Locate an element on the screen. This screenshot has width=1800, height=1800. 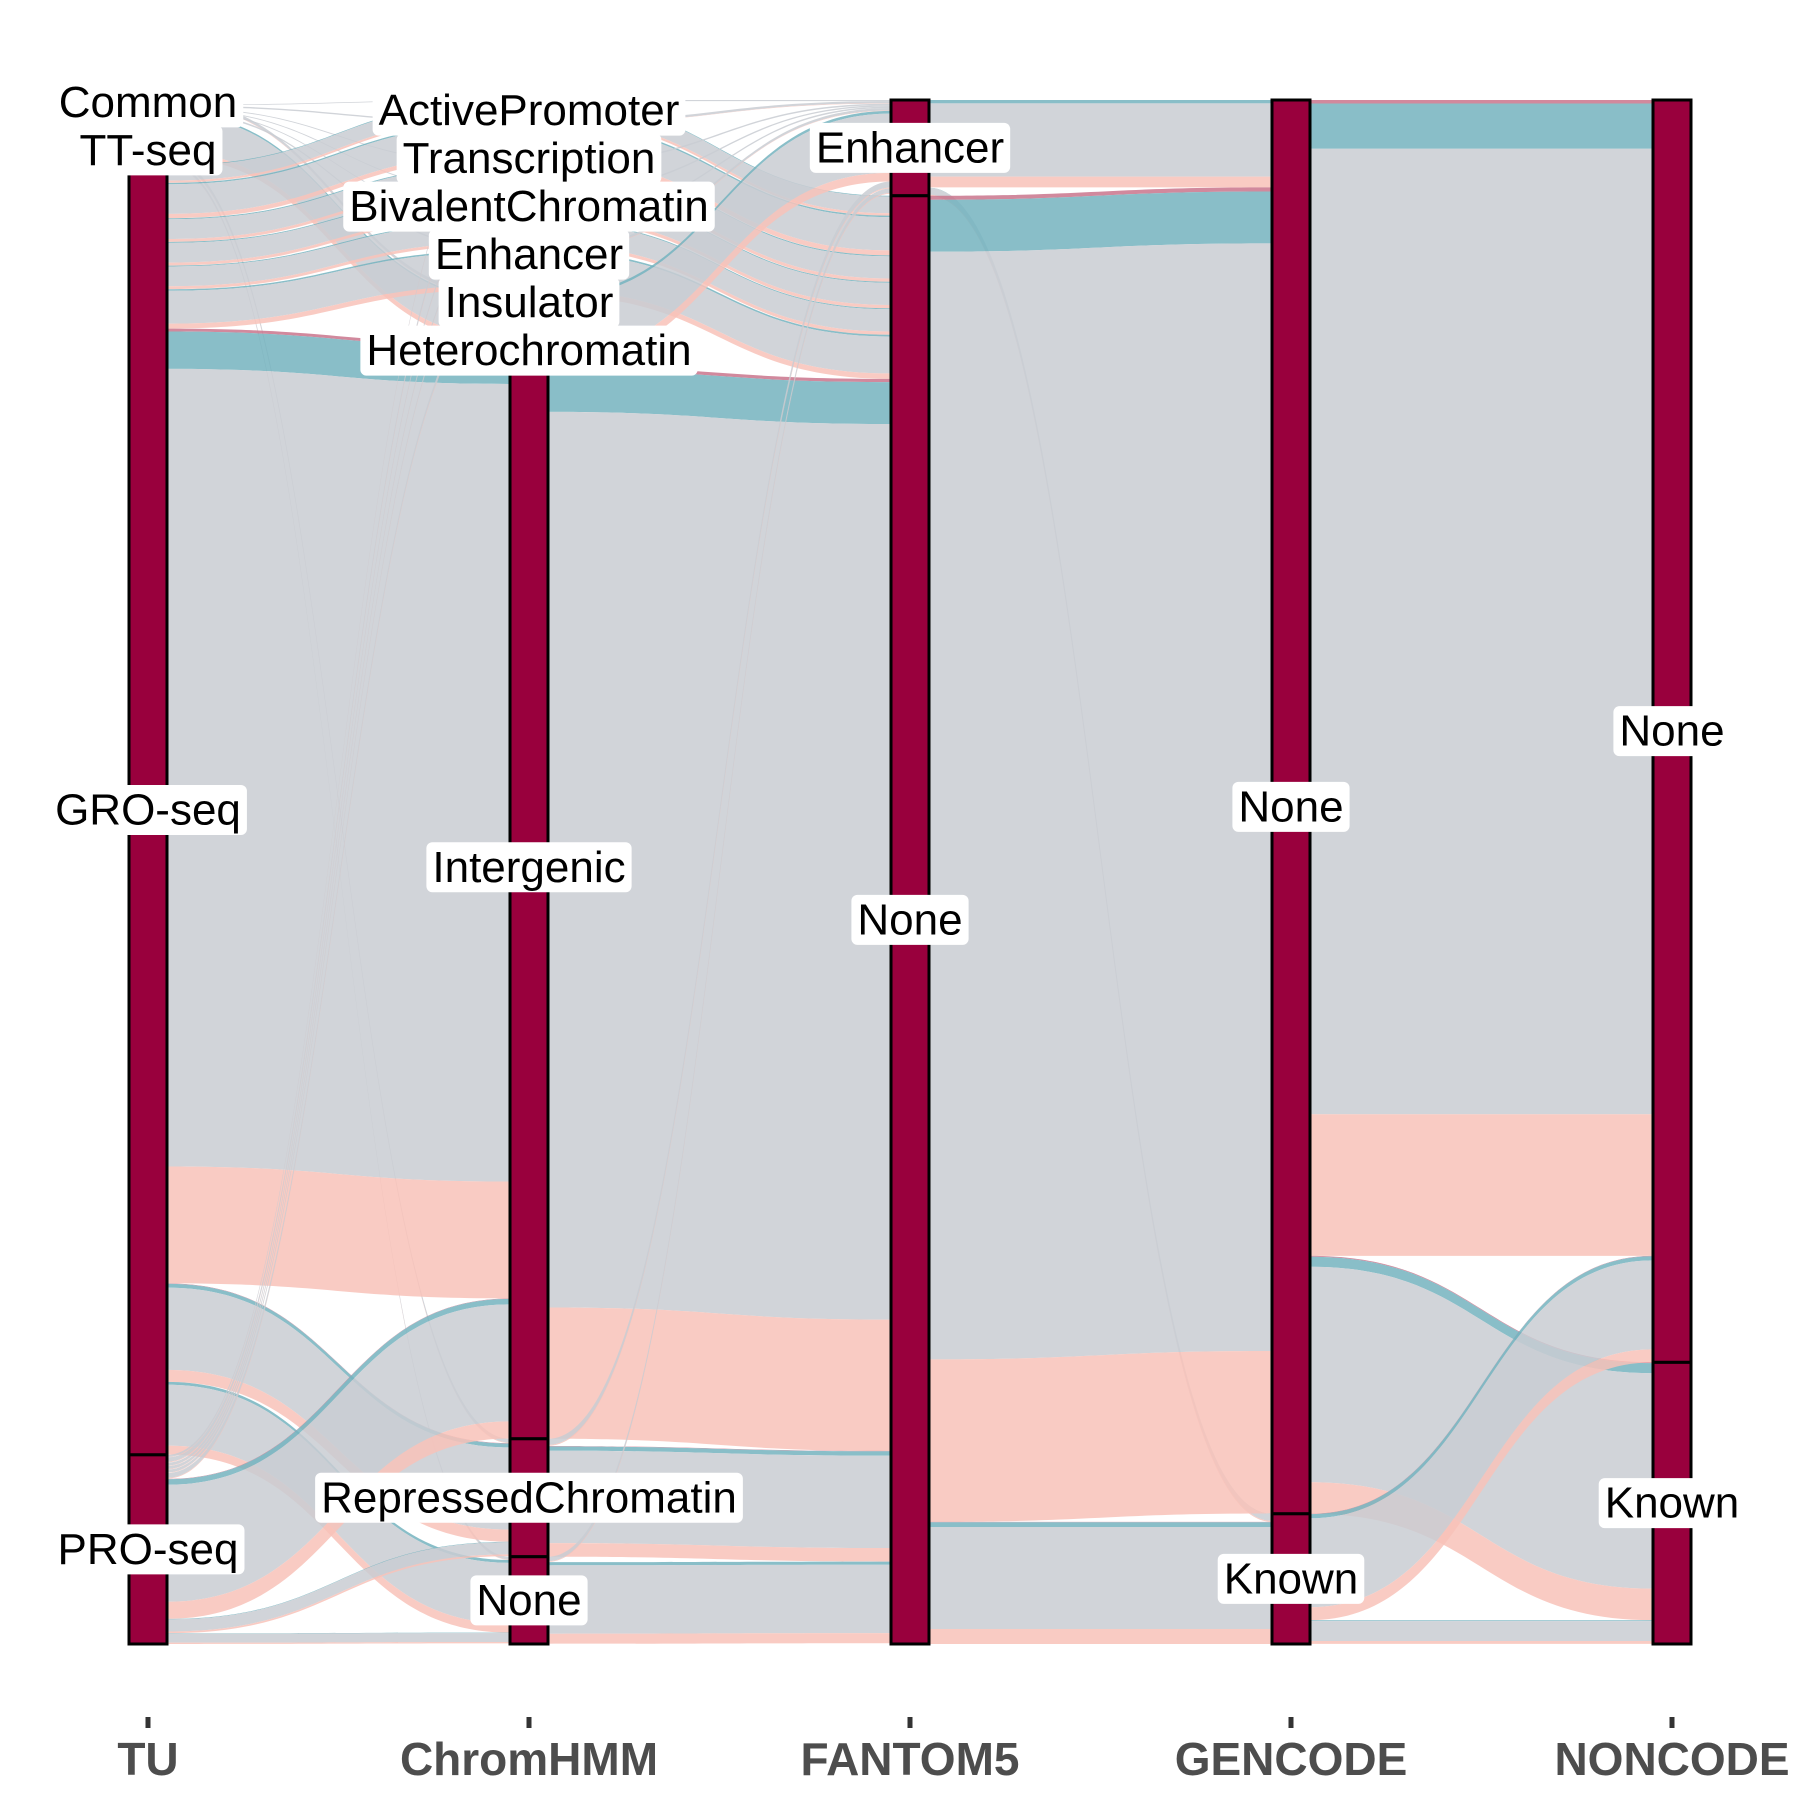
flow-tu-pro-seq-to-chromhmm-none-pro-seq is located at coordinates (338, 1643).